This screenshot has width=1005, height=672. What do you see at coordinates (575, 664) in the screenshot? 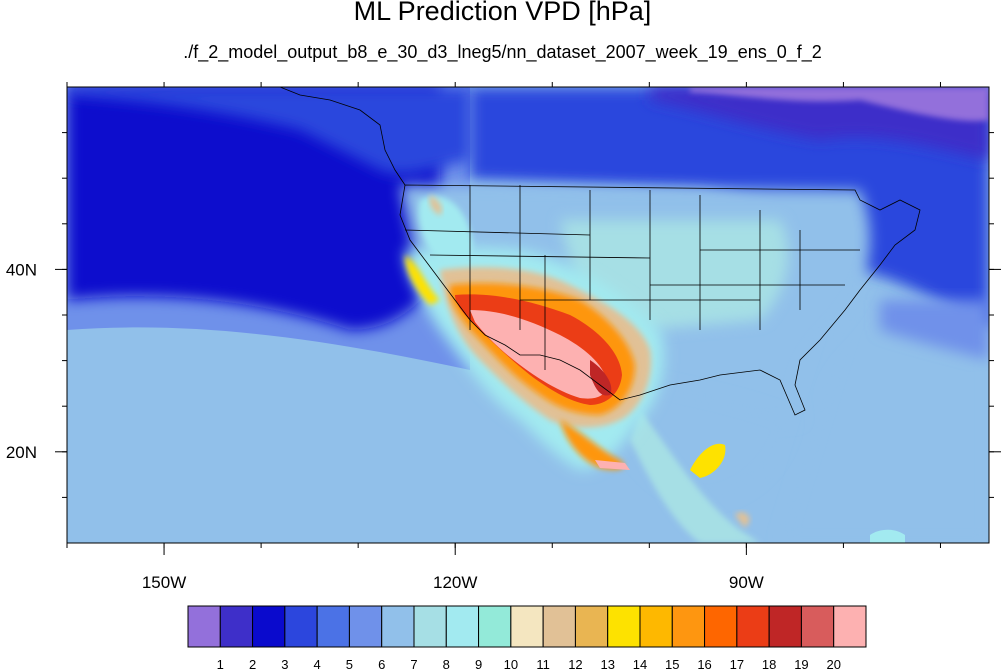
I see `colorbar-label: 12` at bounding box center [575, 664].